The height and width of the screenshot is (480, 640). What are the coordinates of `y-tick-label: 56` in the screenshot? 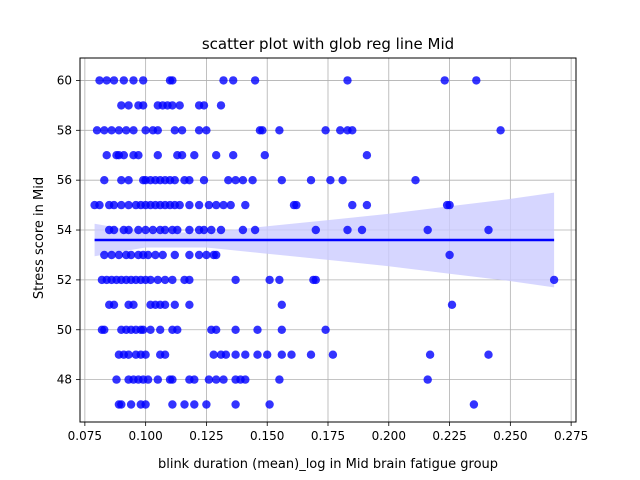 It's located at (64, 180).